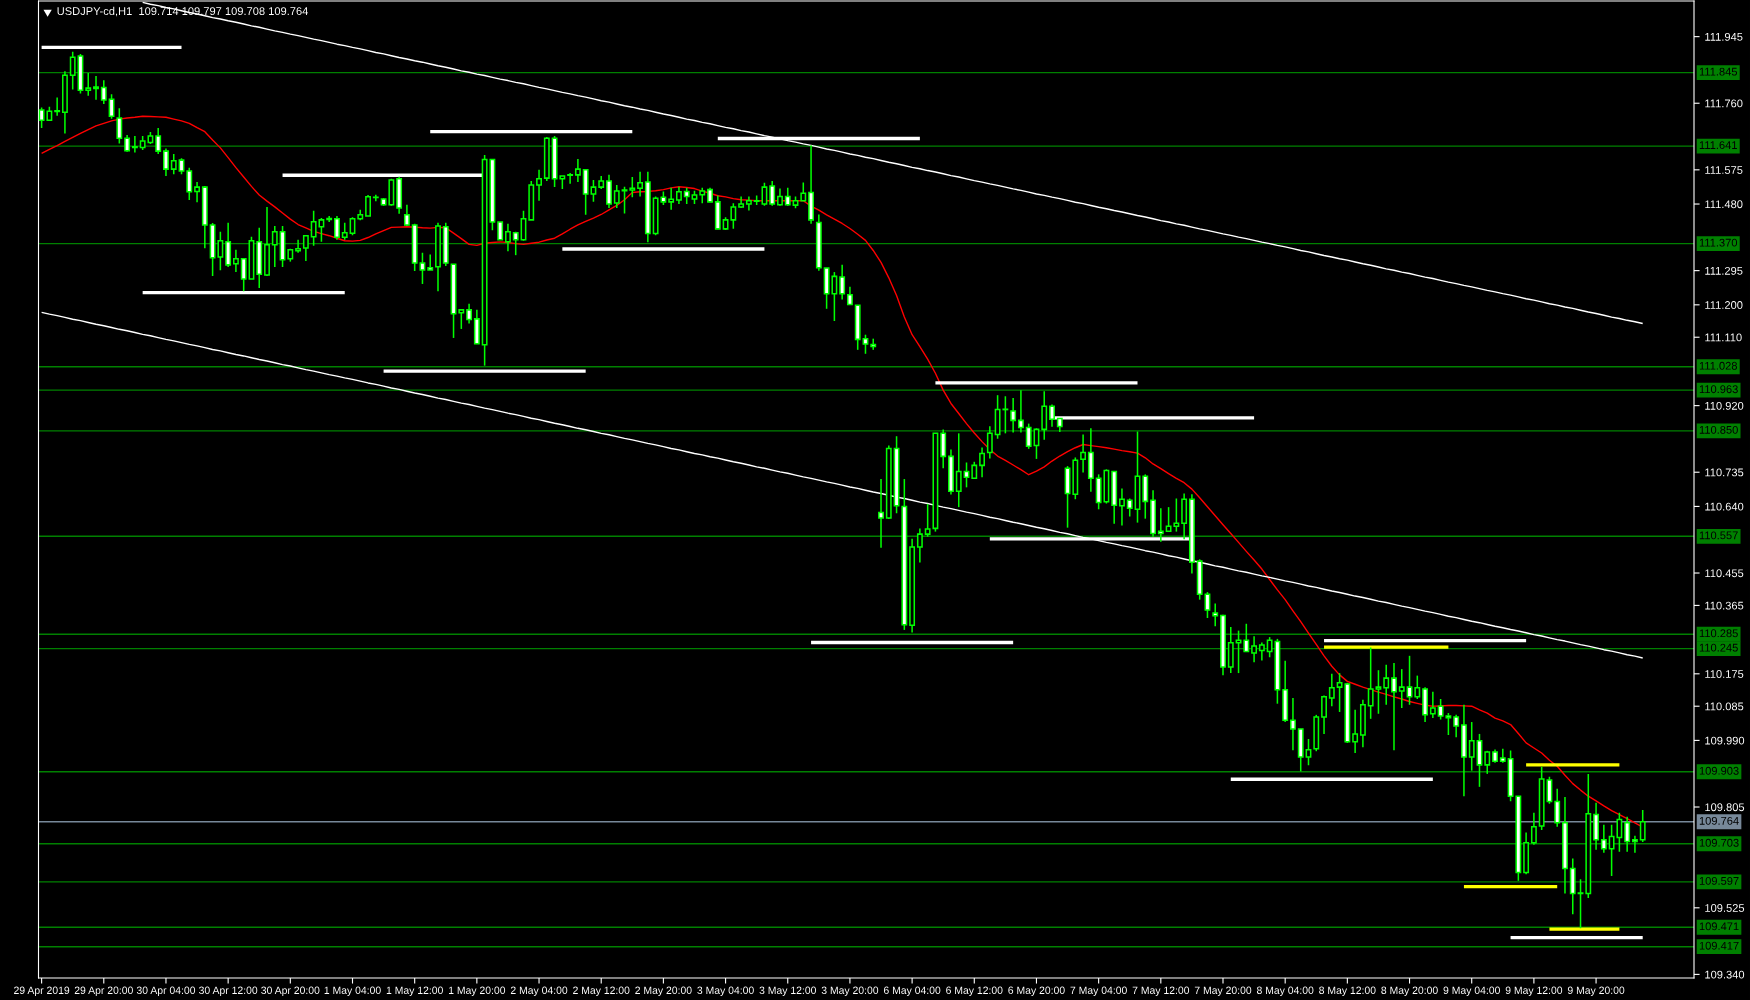 Image resolution: width=1750 pixels, height=1000 pixels. What do you see at coordinates (352, 991) in the screenshot?
I see `x-tick-label: 1 May 04:00` at bounding box center [352, 991].